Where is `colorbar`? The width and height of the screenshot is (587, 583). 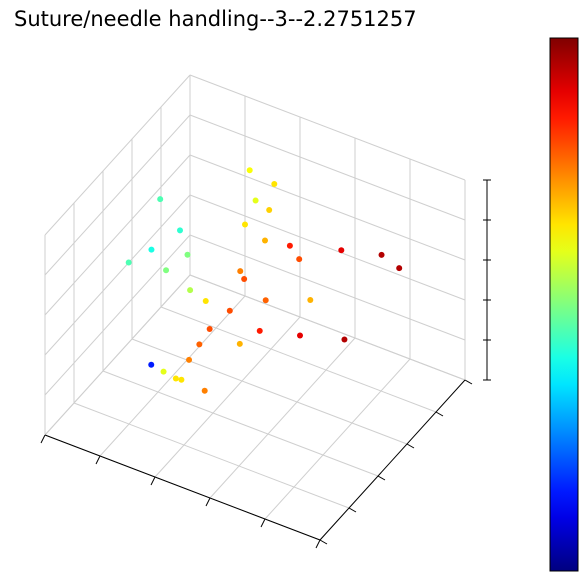 colorbar is located at coordinates (564, 304).